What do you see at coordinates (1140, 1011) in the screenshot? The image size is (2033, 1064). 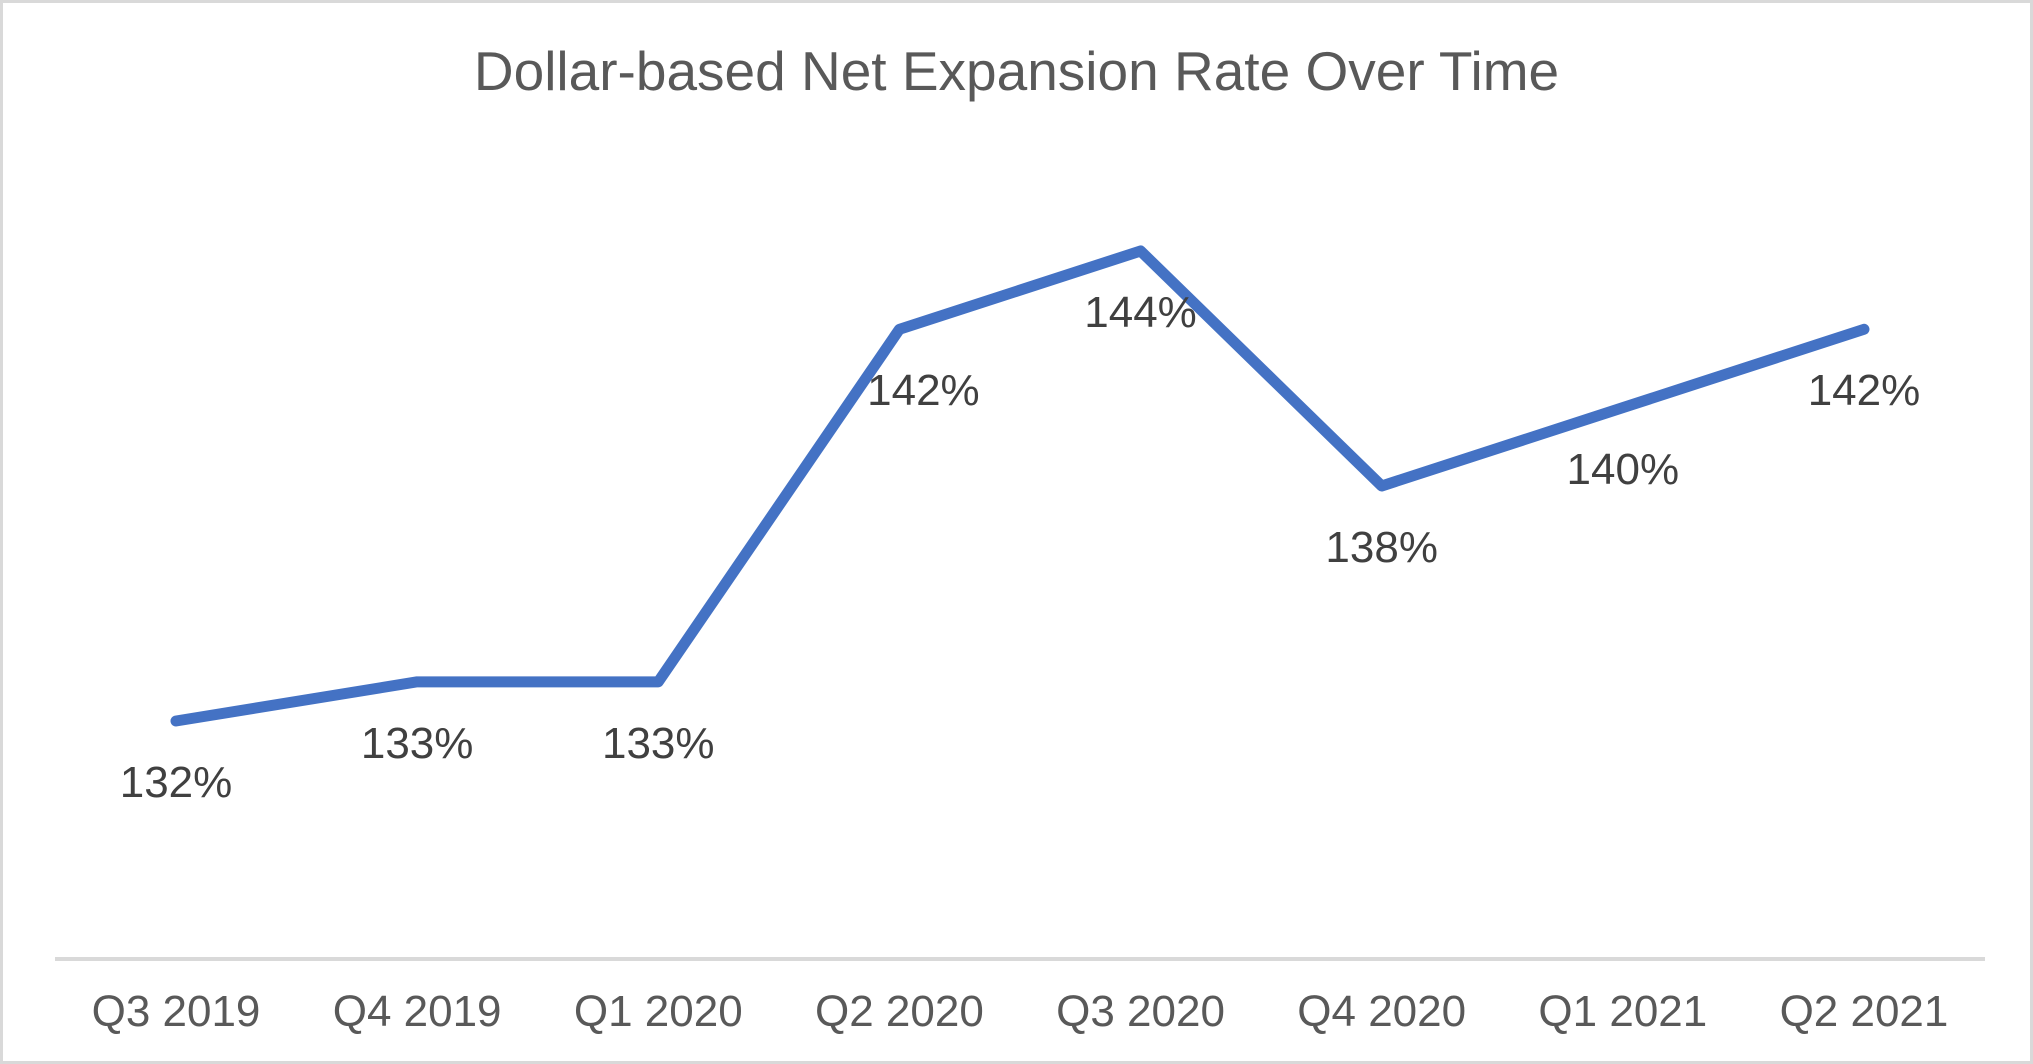 I see `x-axis-label: Q3 2020` at bounding box center [1140, 1011].